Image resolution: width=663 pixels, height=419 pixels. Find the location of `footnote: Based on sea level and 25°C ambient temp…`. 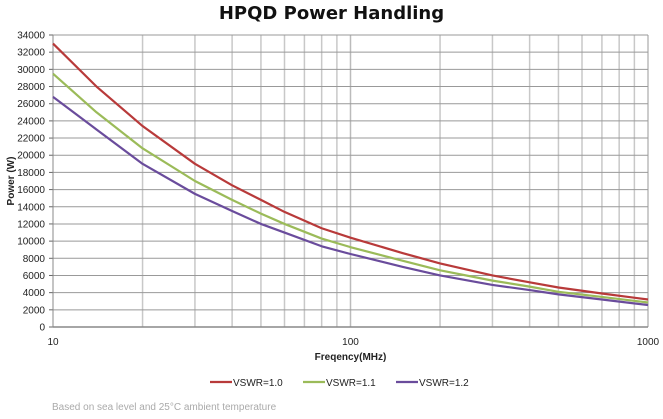

footnote: Based on sea level and 25°C ambient temp… is located at coordinates (164, 407).